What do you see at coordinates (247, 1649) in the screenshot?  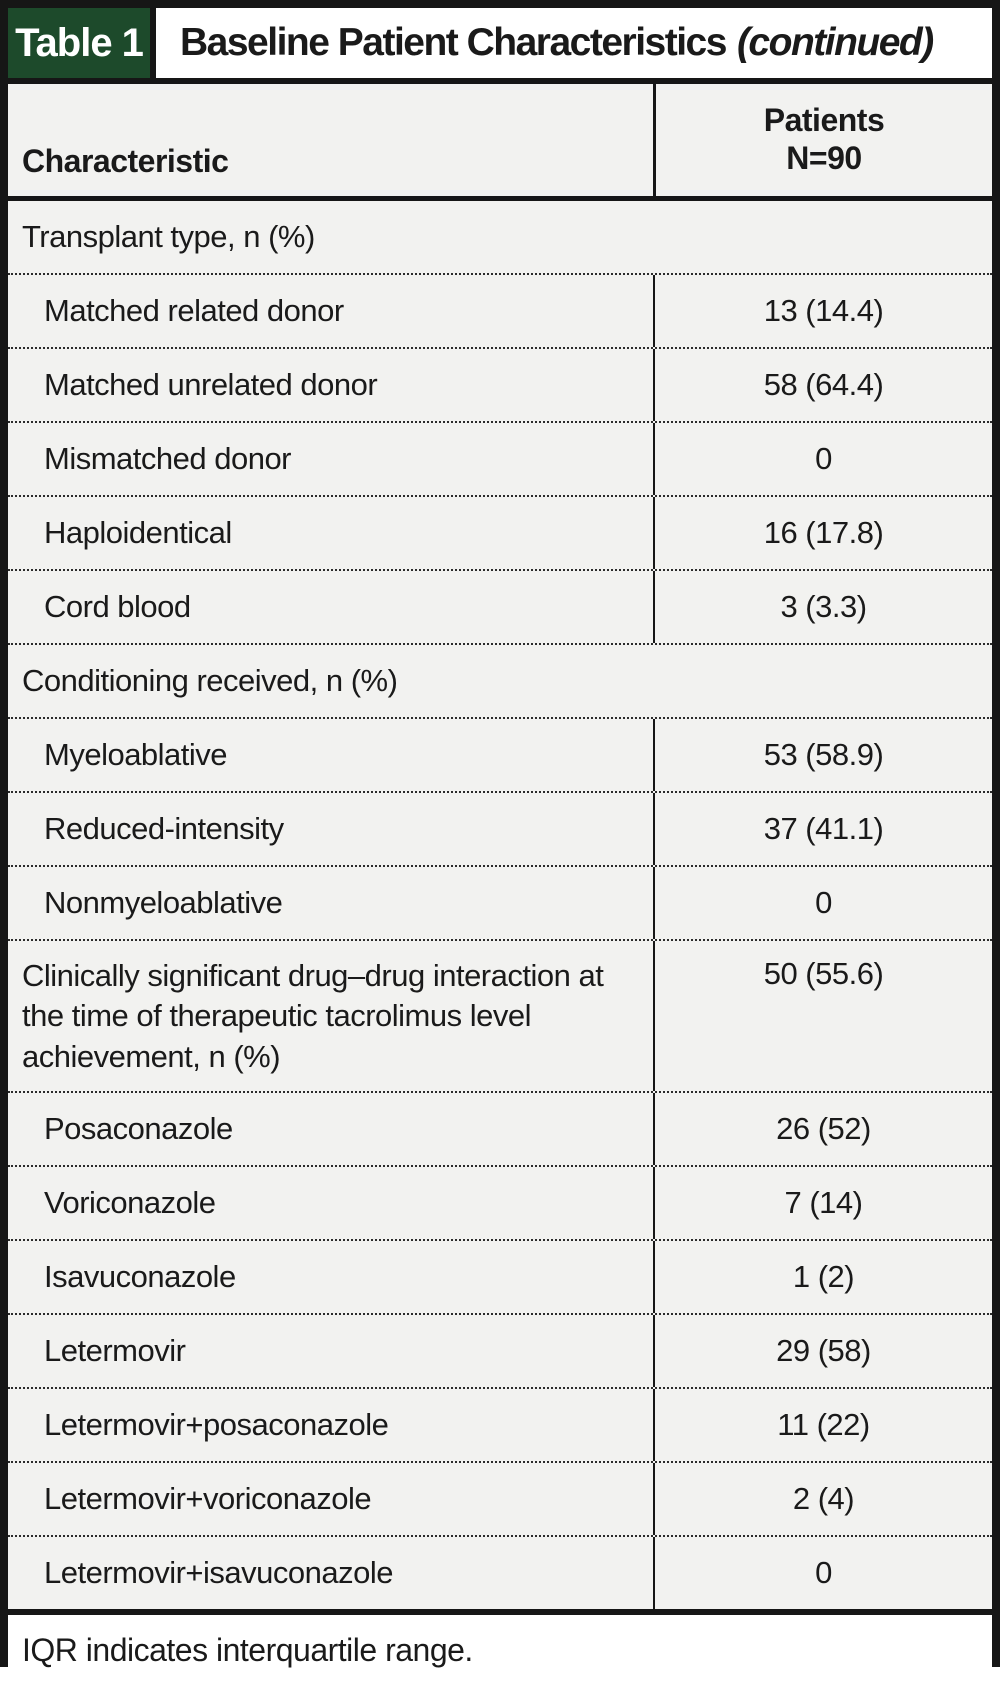 I see `footnote-text: IQR indicates interquartile range.` at bounding box center [247, 1649].